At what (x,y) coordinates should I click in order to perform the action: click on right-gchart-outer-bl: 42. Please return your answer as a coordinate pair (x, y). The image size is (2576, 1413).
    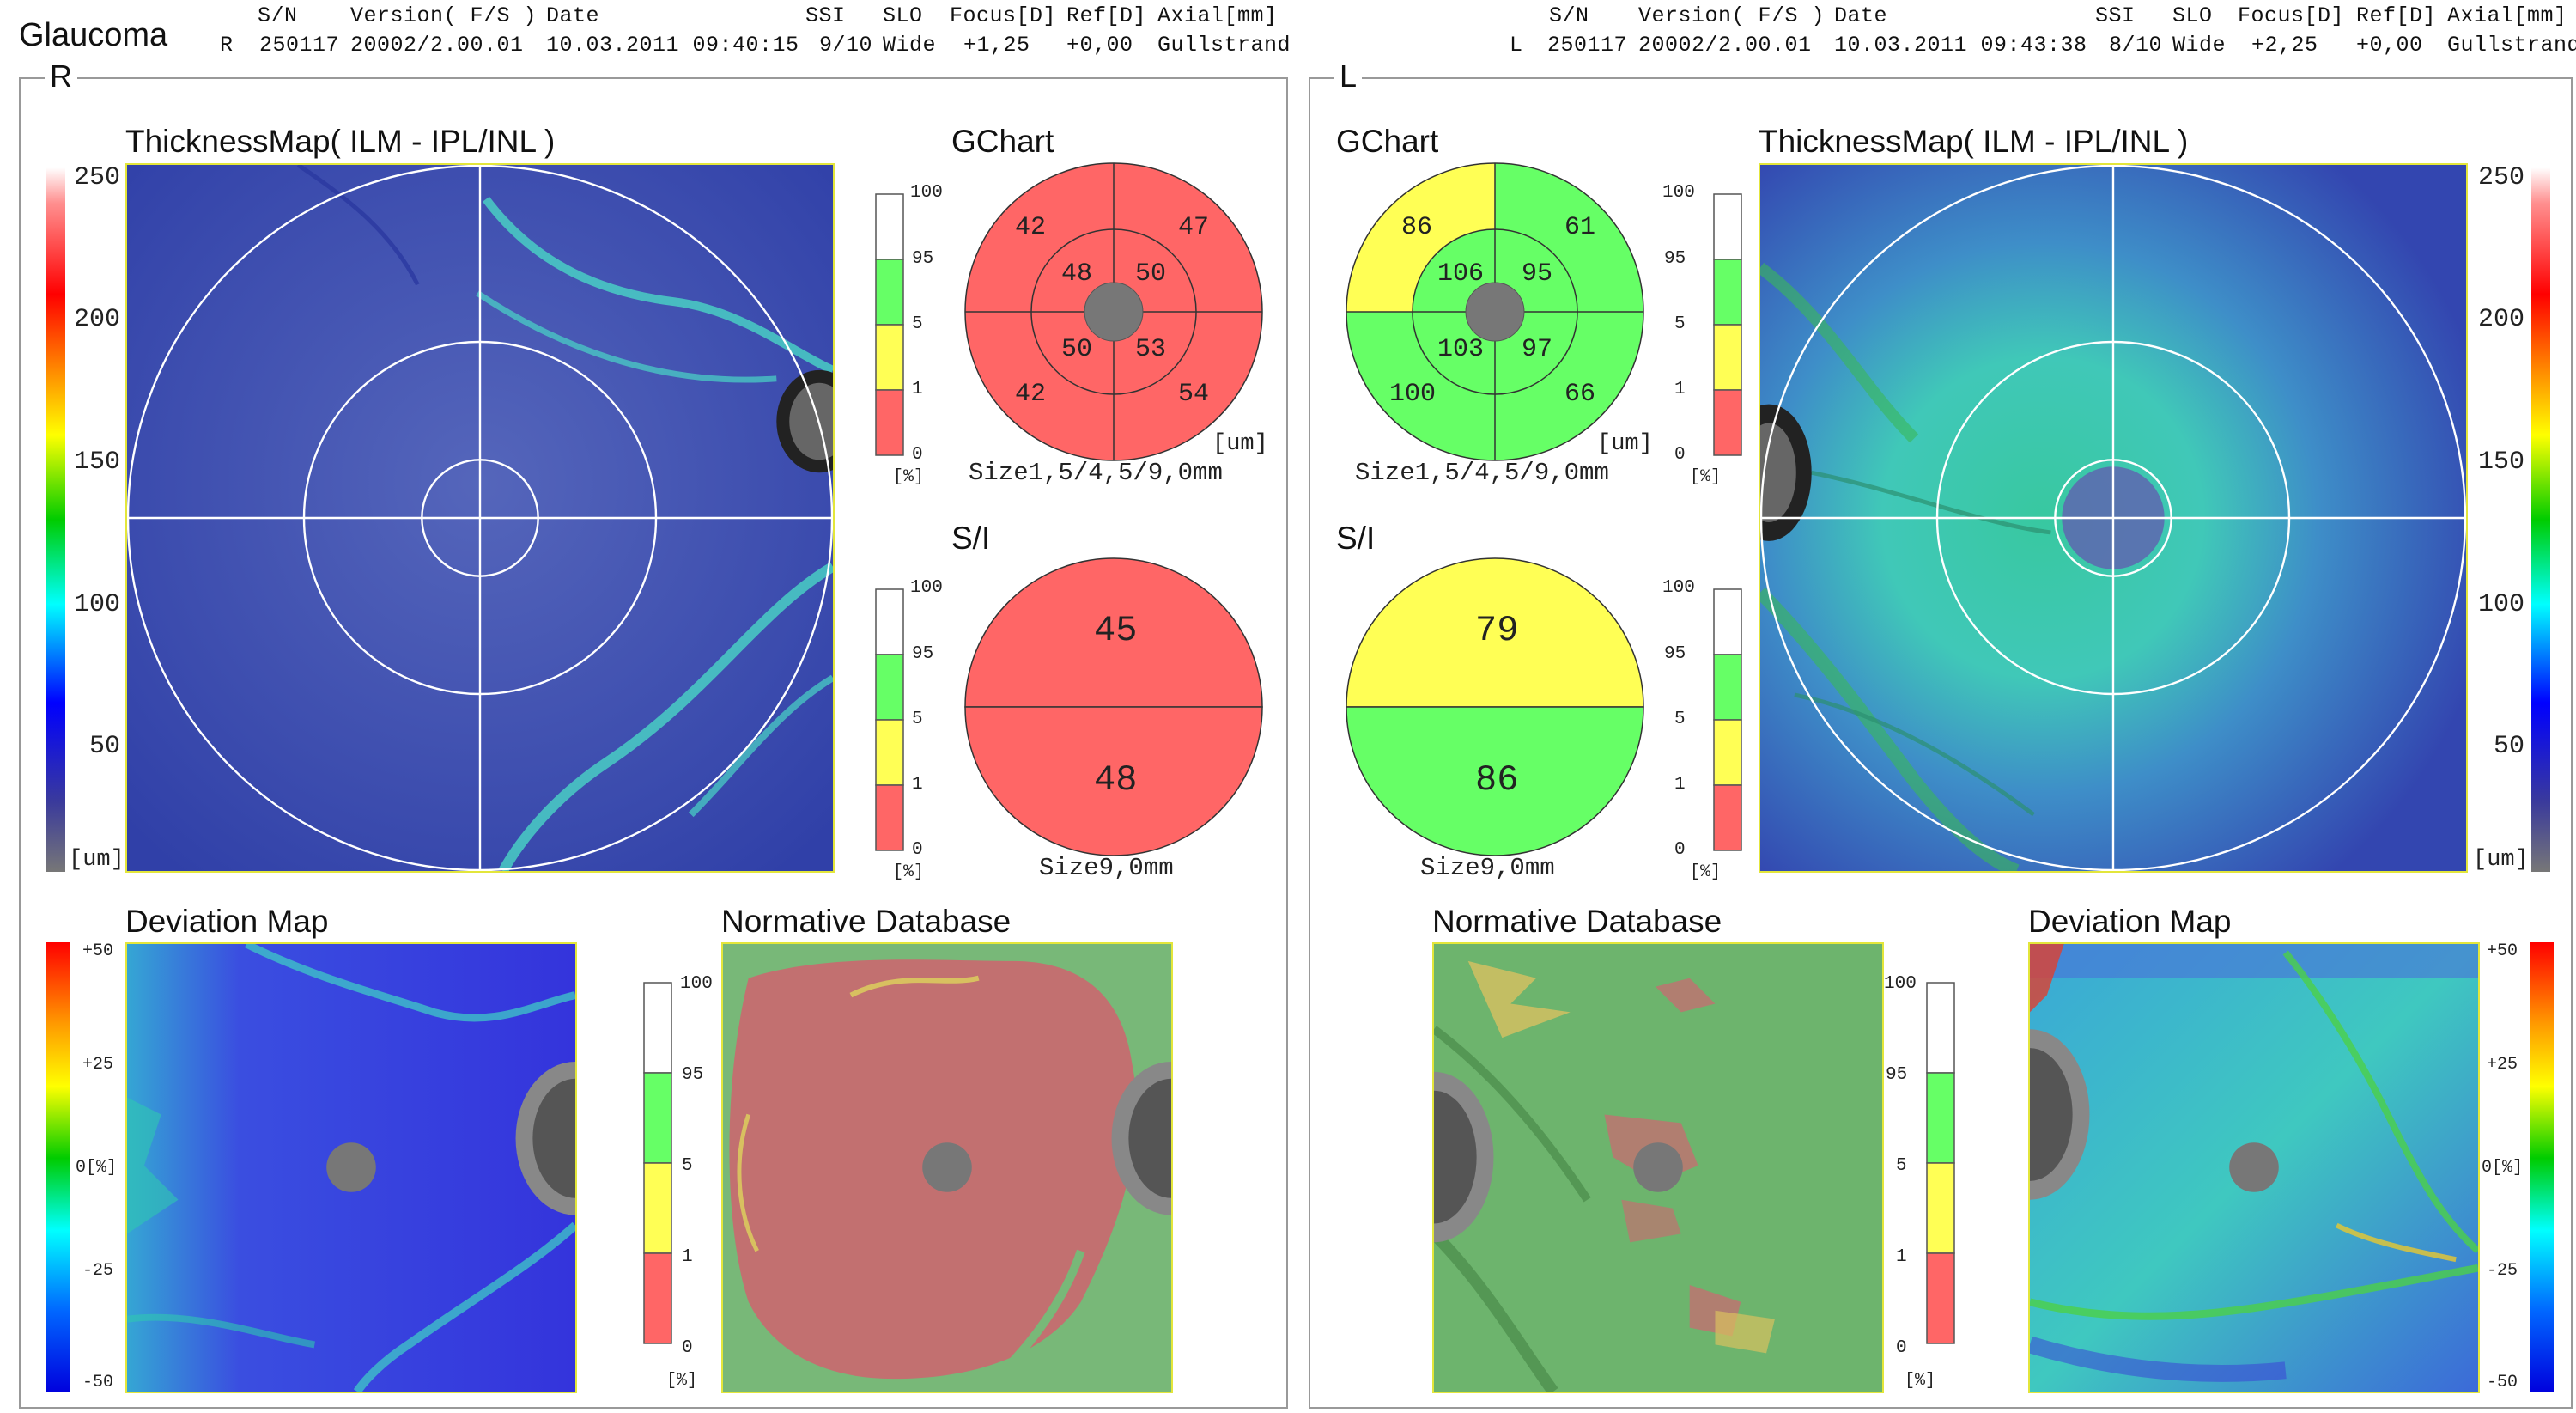
    Looking at the image, I should click on (1031, 394).